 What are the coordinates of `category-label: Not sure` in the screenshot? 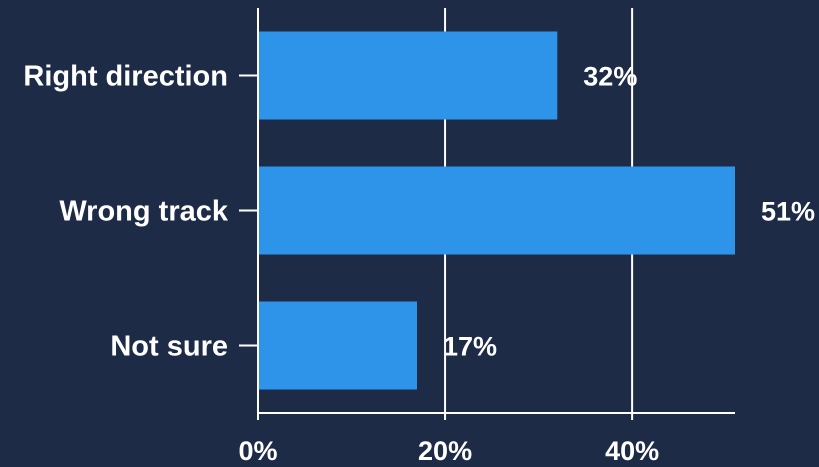 It's located at (169, 347).